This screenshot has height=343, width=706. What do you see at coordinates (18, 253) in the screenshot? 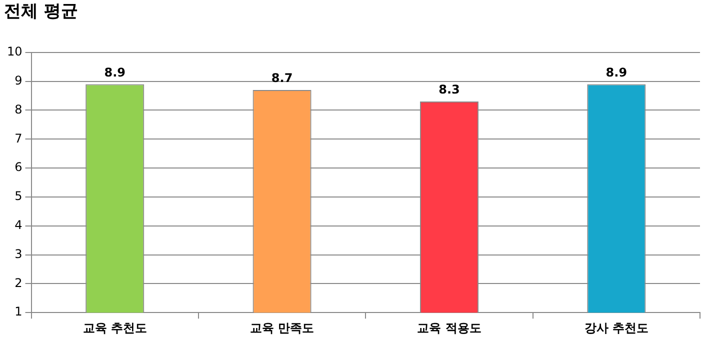
I see `y-tick-label: 3` at bounding box center [18, 253].